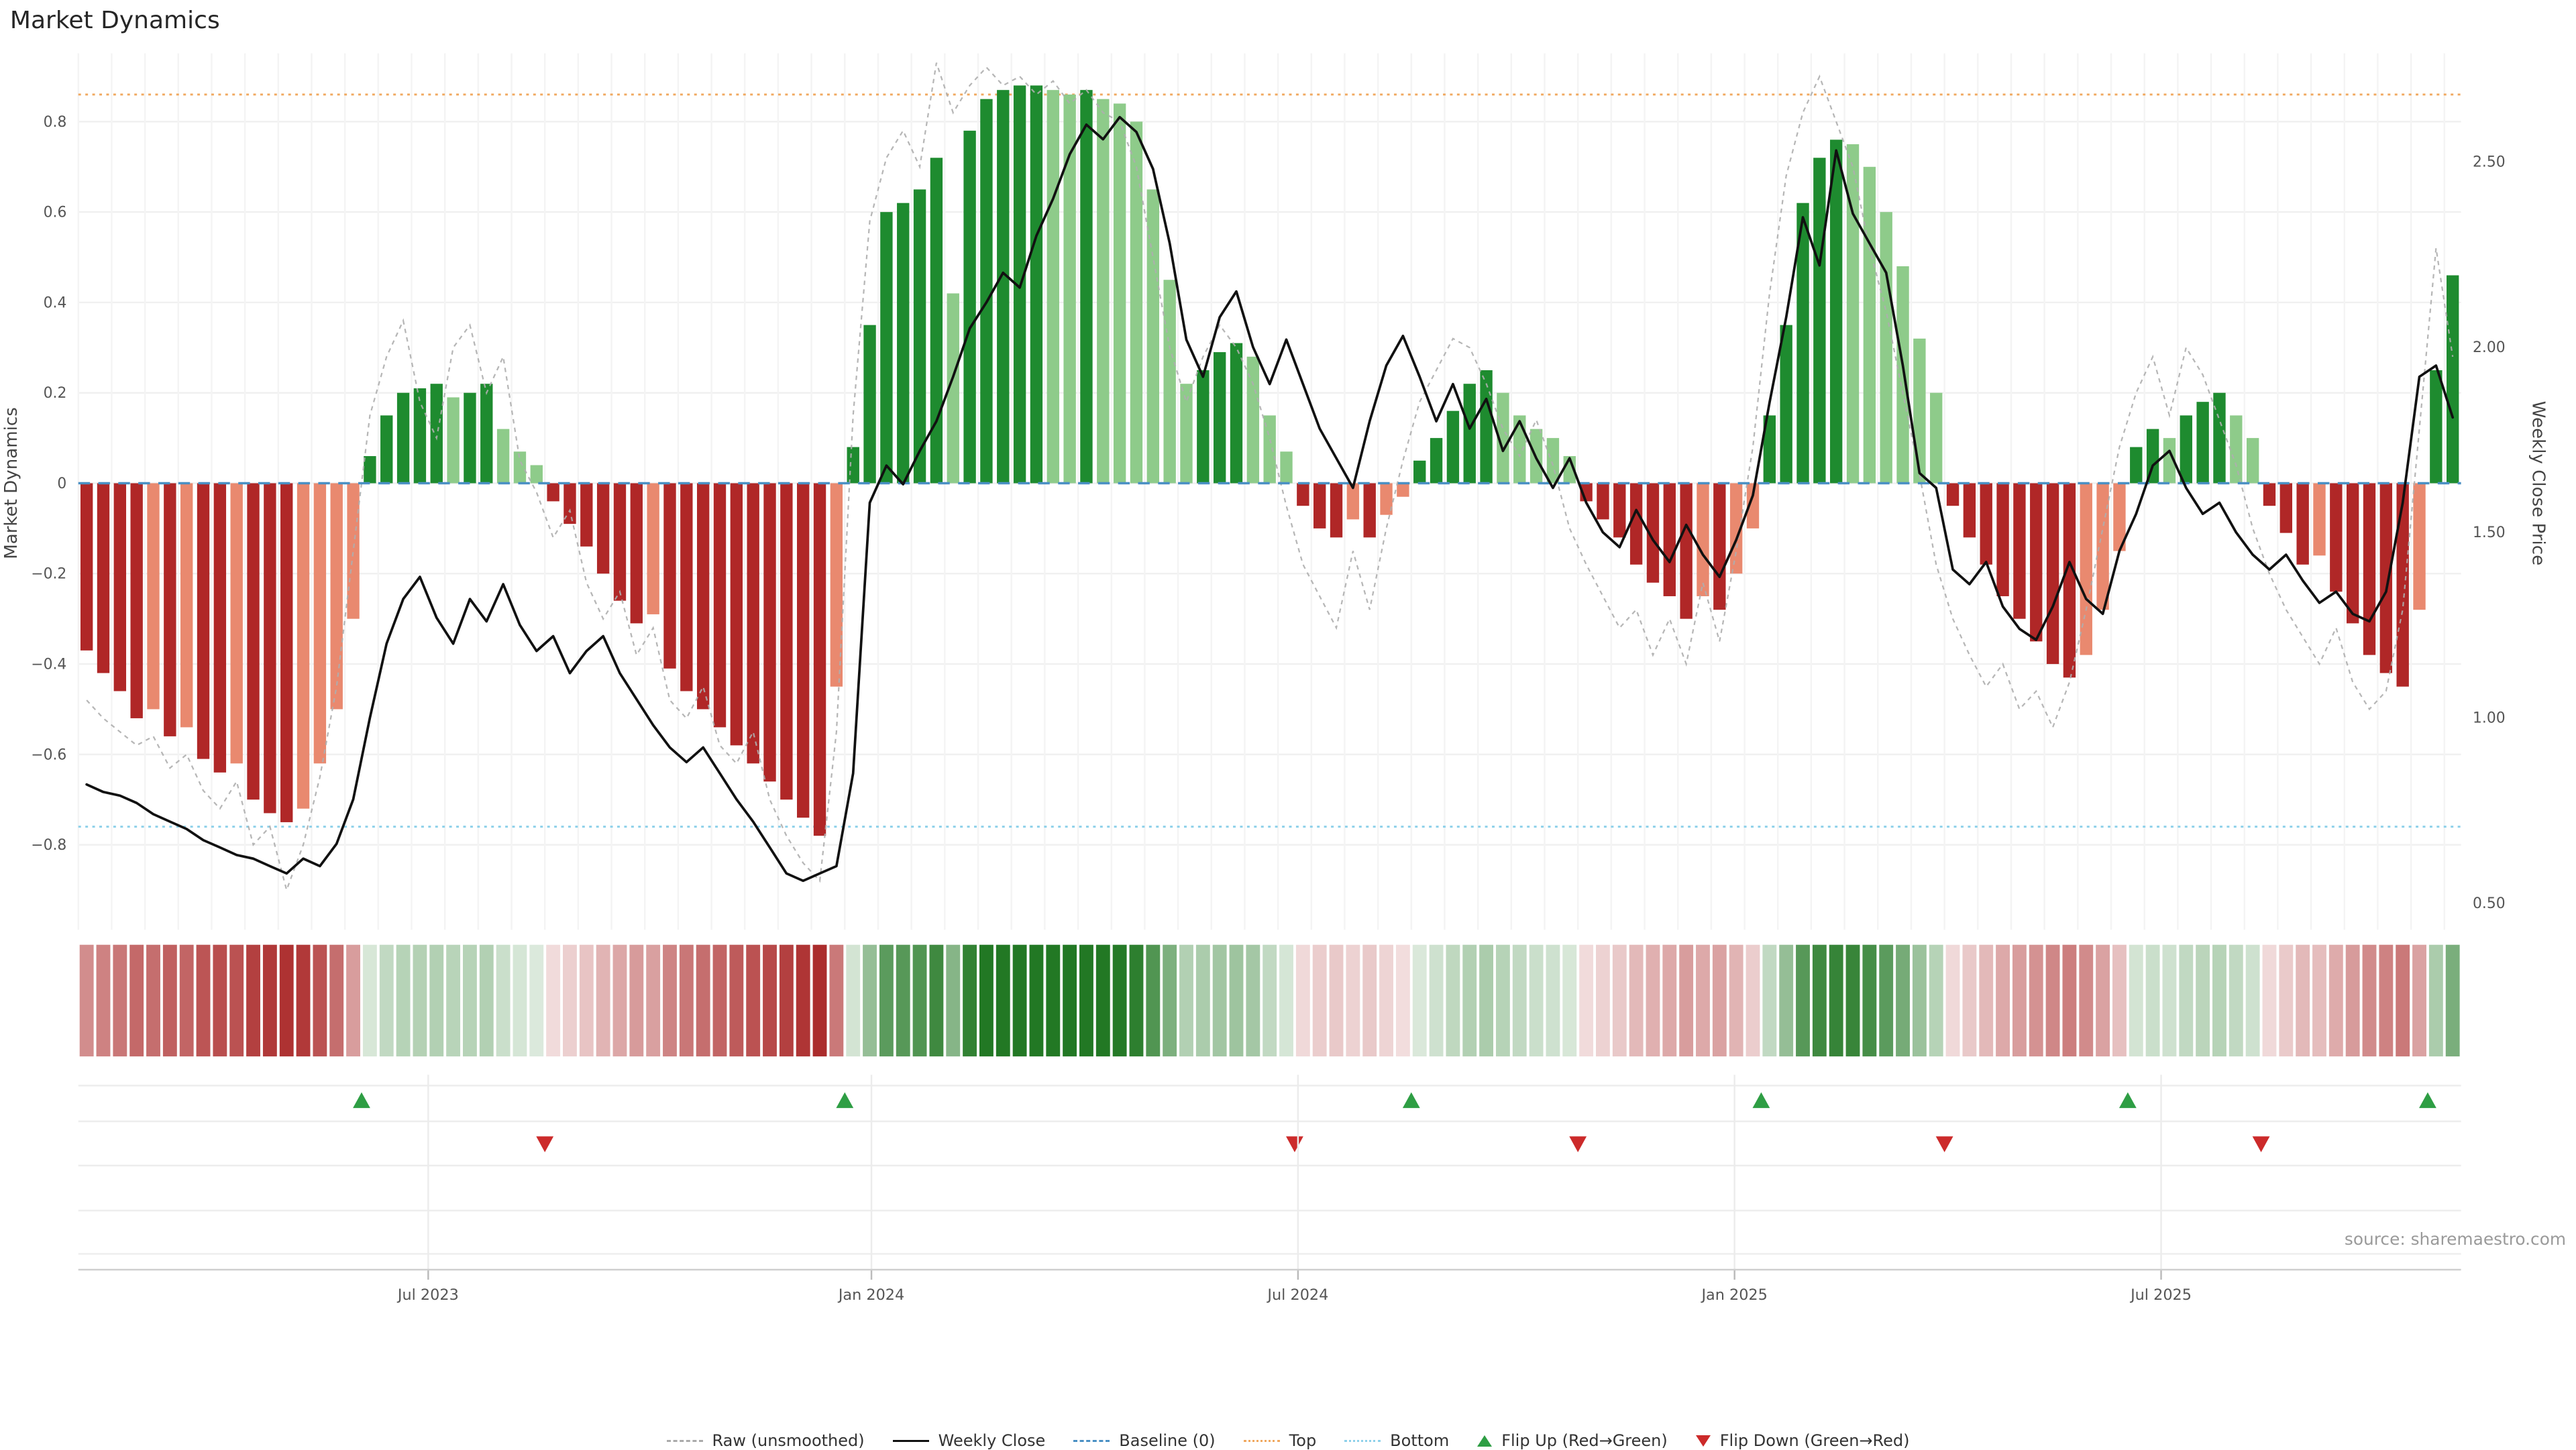 The width and height of the screenshot is (2576, 1450). I want to click on right-axis-tick-label: 0.50, so click(2489, 903).